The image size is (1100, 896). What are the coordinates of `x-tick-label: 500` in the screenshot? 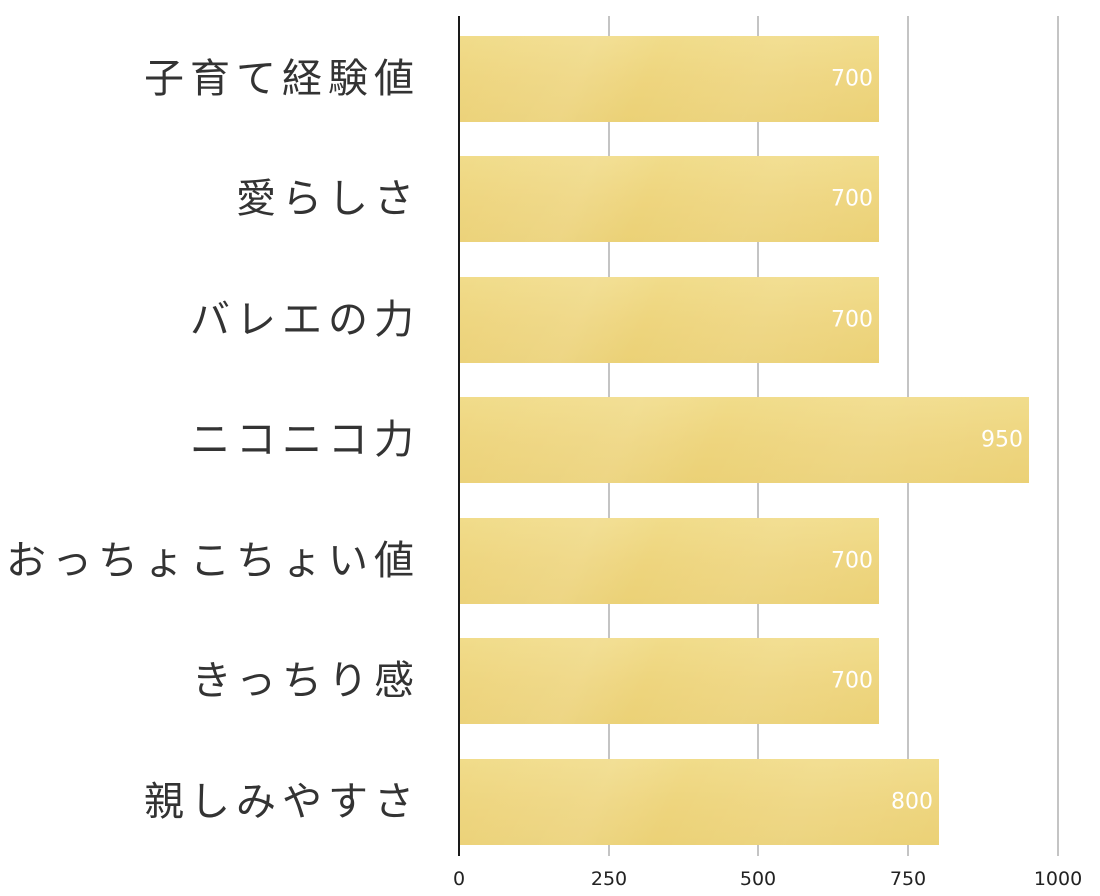 It's located at (758, 879).